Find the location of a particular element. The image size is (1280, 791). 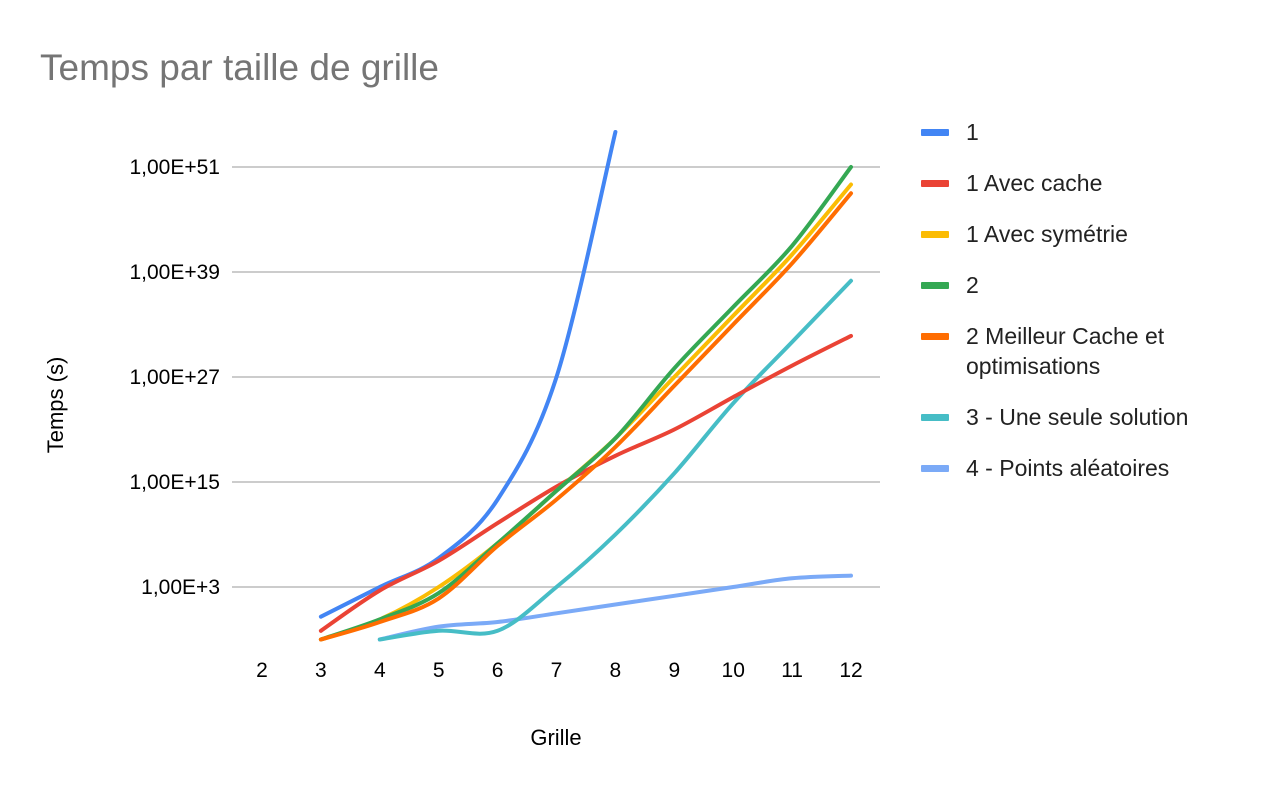

x-tick-label: 5 is located at coordinates (439, 670).